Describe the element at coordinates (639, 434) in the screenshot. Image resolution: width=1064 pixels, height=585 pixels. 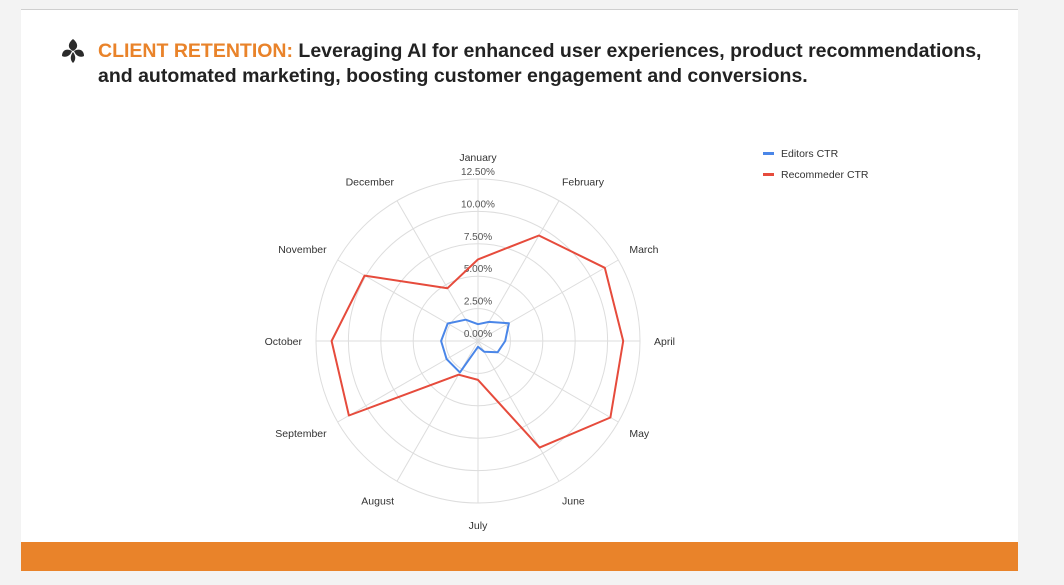
I see `month-label: May` at that location.